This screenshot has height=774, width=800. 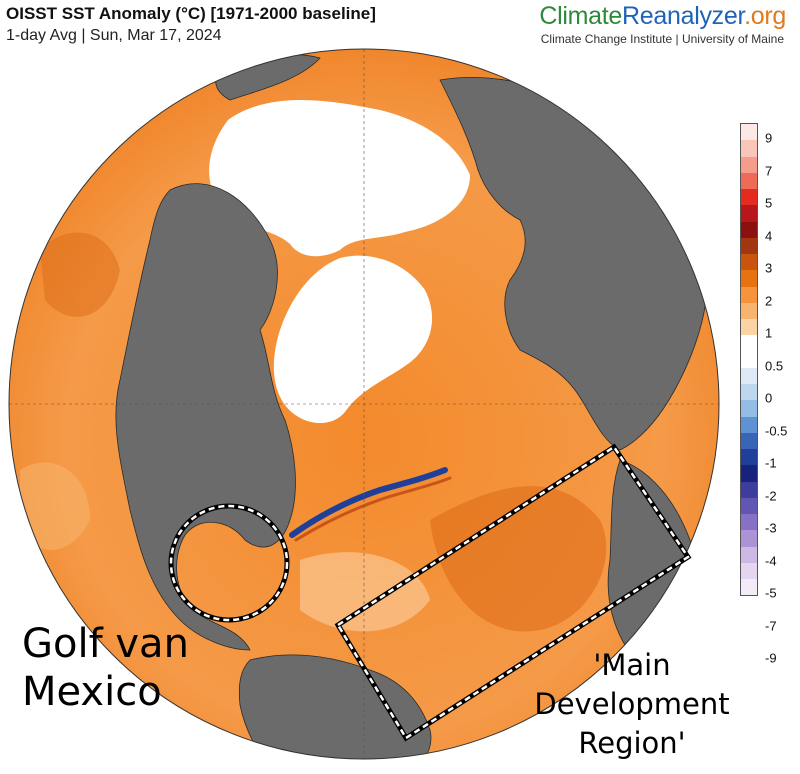 What do you see at coordinates (771, 528) in the screenshot?
I see `colorbar-tick-label: -3` at bounding box center [771, 528].